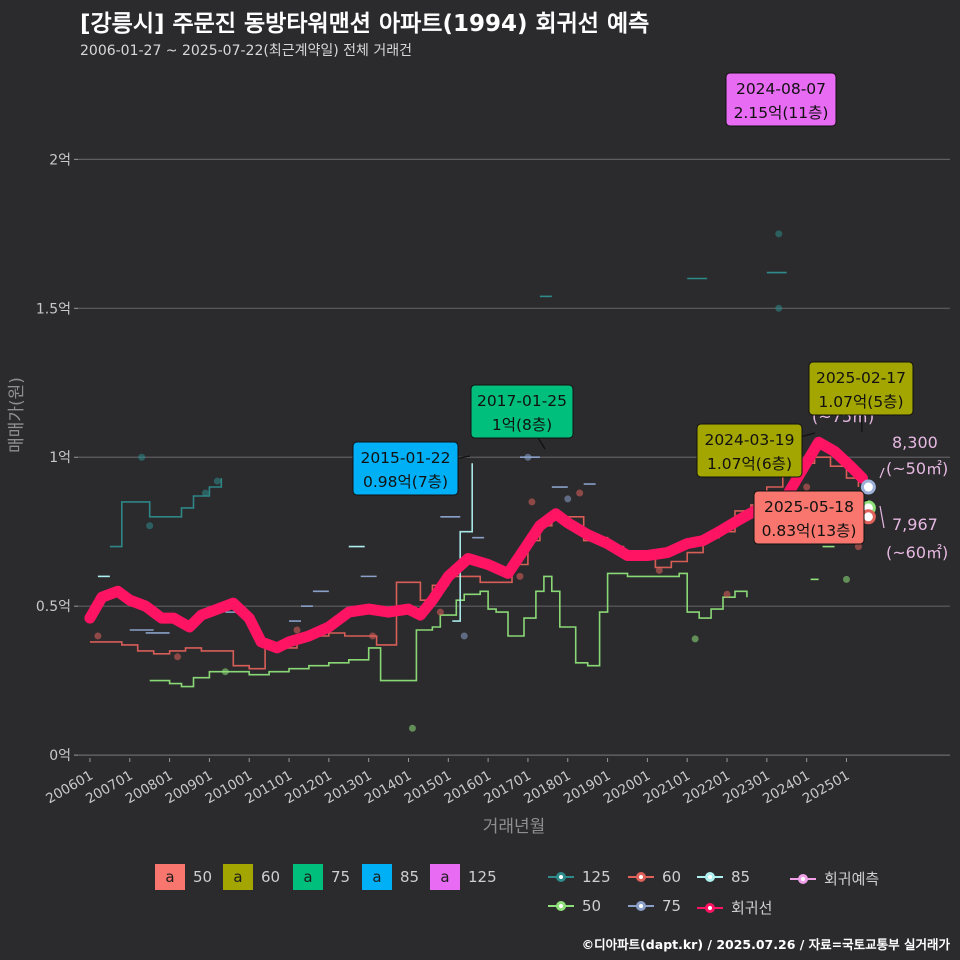 This screenshot has height=960, width=960. I want to click on y-tick-label: 2억, so click(60, 160).